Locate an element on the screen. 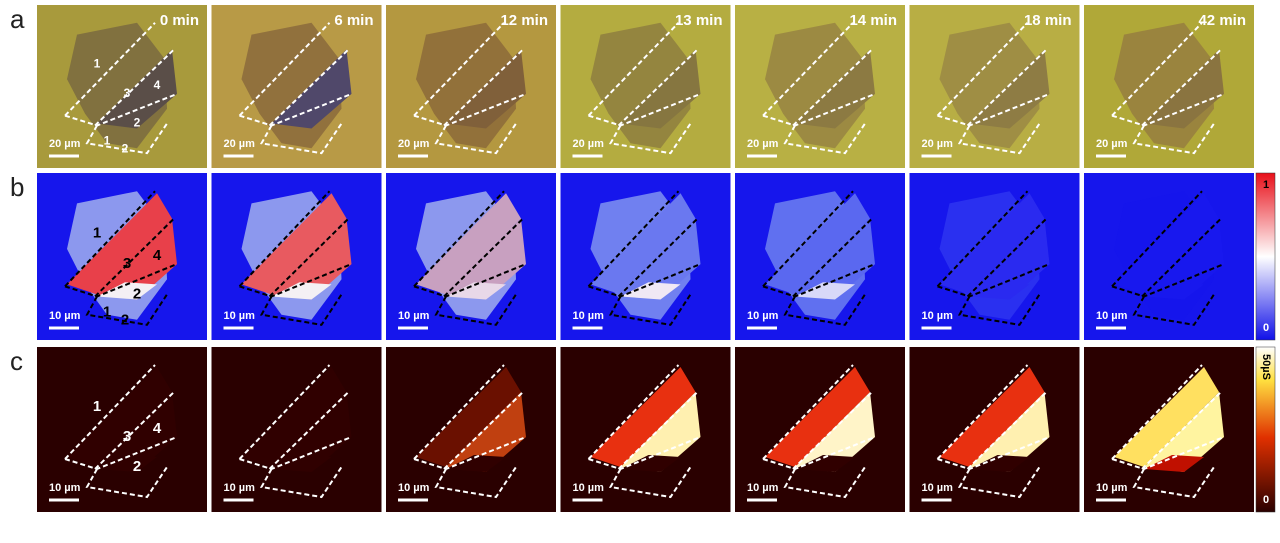 The image size is (1280, 543). row-label: a is located at coordinates (17, 19).